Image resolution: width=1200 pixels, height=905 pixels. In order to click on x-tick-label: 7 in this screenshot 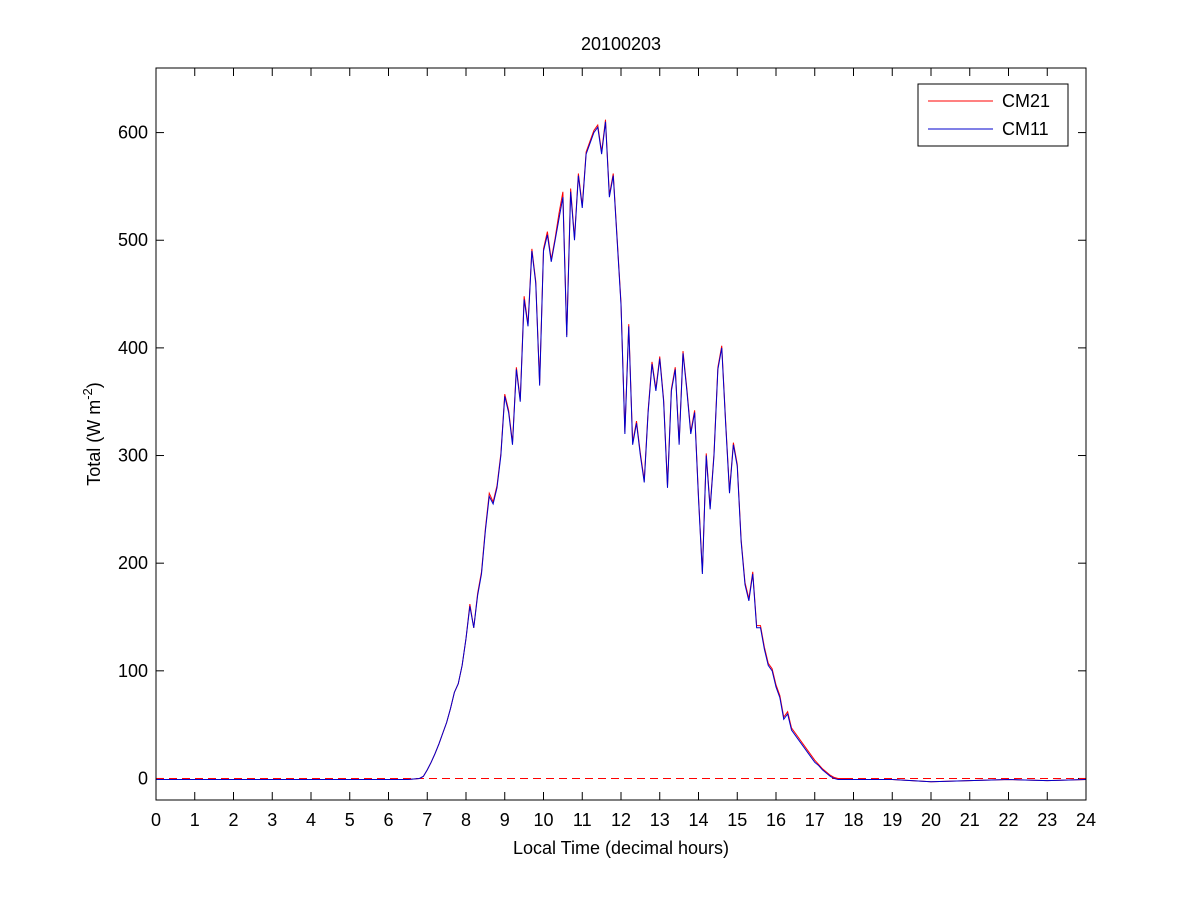, I will do `click(427, 820)`.